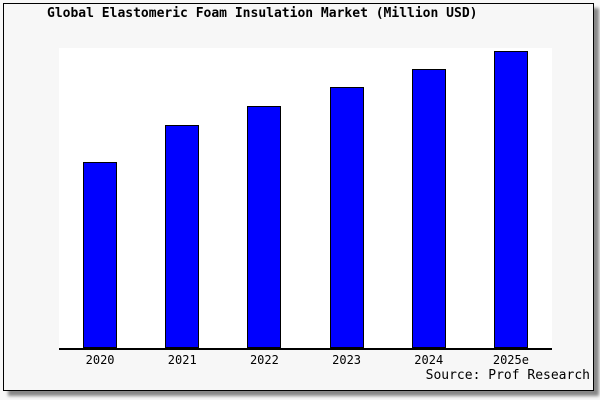 Image resolution: width=600 pixels, height=400 pixels. I want to click on x-tick-label-2020: 2020, so click(100, 360).